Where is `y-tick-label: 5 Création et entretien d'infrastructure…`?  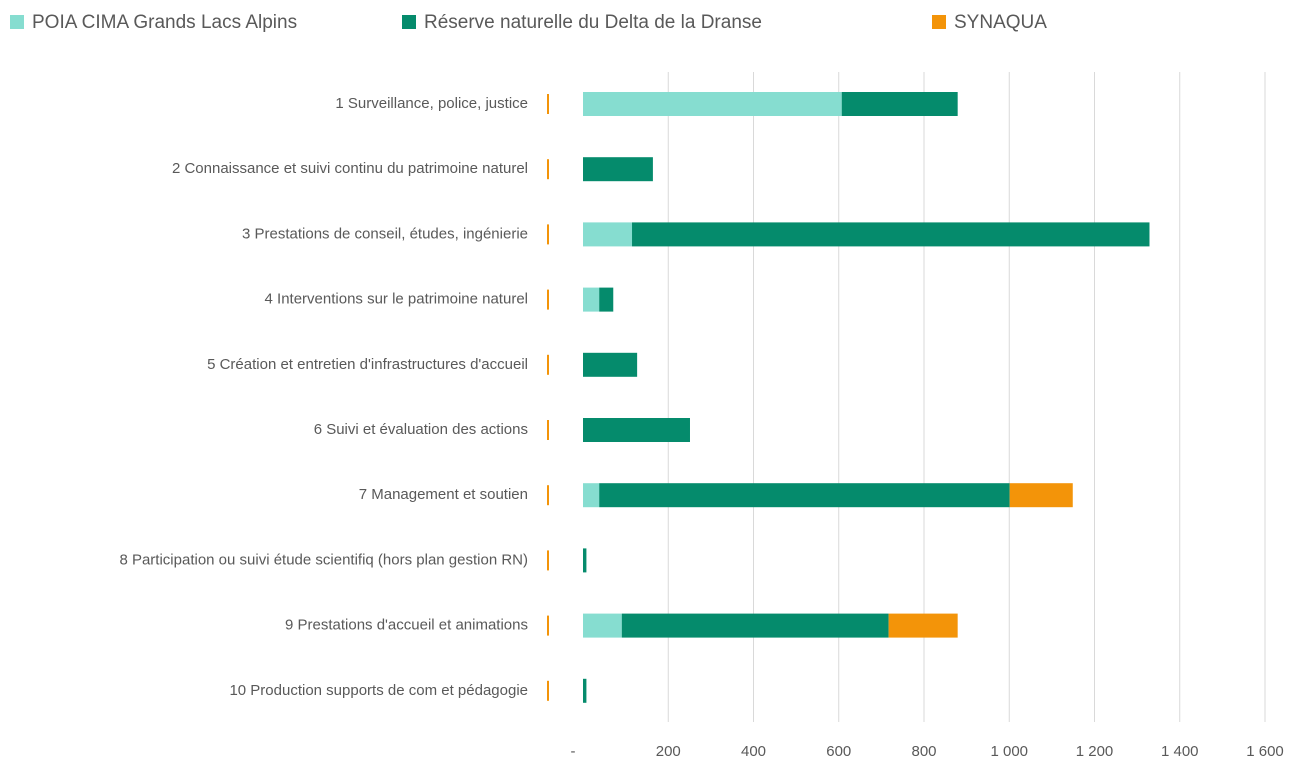
y-tick-label: 5 Création et entretien d'infrastructure… is located at coordinates (367, 364).